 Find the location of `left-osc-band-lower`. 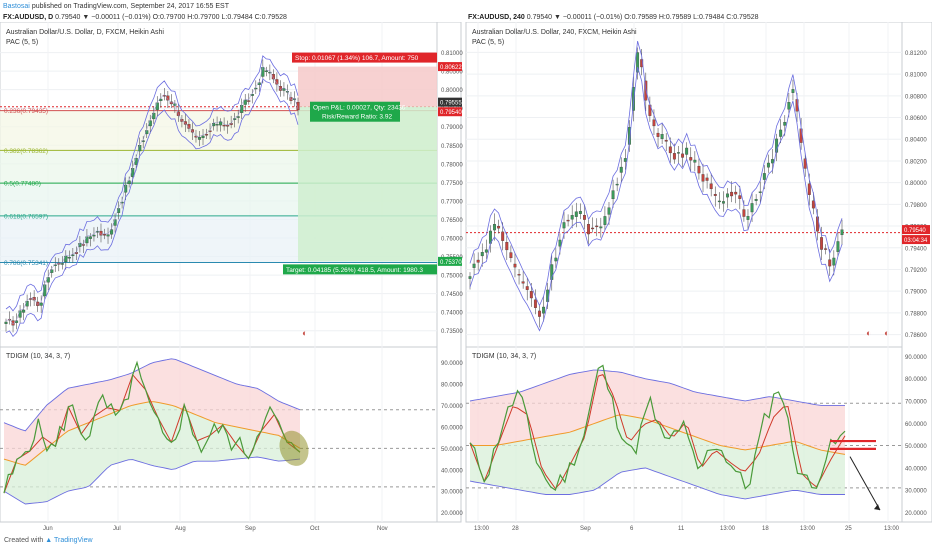

left-osc-band-lower is located at coordinates (152, 480).